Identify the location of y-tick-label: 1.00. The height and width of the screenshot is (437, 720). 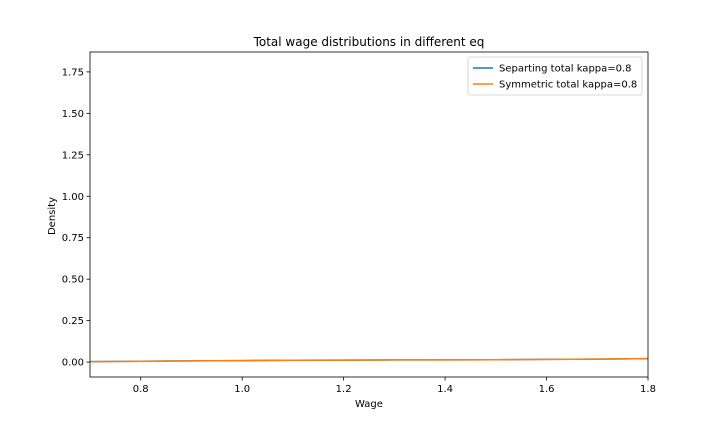
(73, 197).